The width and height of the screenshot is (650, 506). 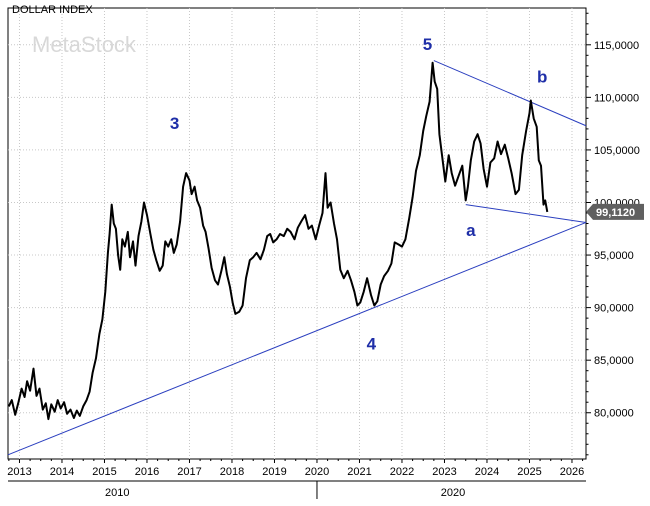 What do you see at coordinates (174, 123) in the screenshot?
I see `wave-label: 3` at bounding box center [174, 123].